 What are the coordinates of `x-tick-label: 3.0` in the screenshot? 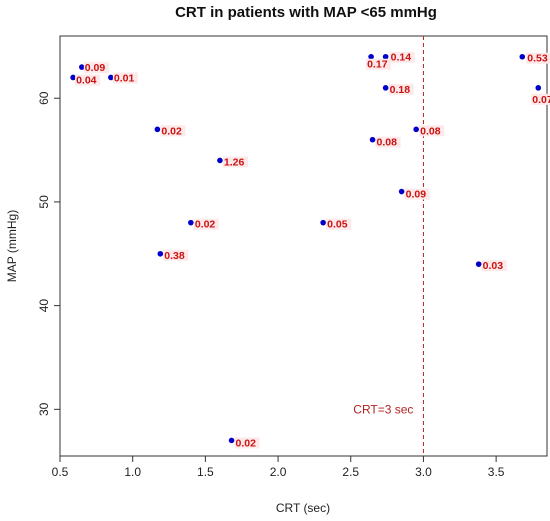 It's located at (423, 472).